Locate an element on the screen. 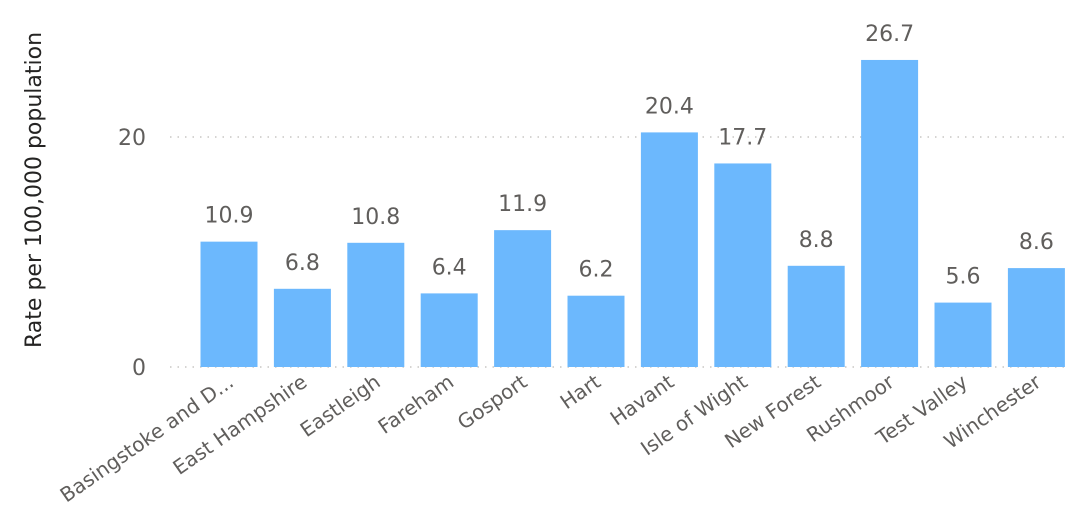 The height and width of the screenshot is (520, 1077). data-label: 20.4 is located at coordinates (669, 106).